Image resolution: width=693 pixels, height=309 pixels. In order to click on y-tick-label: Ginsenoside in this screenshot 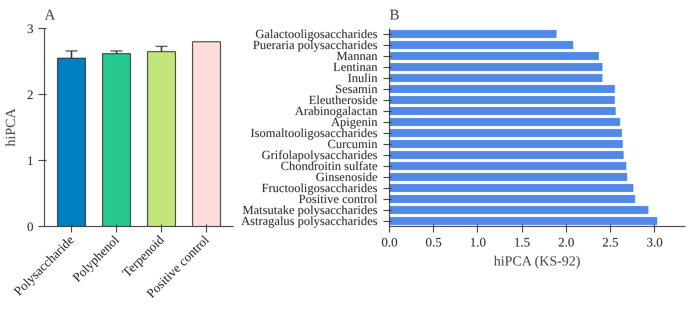, I will do `click(347, 177)`.